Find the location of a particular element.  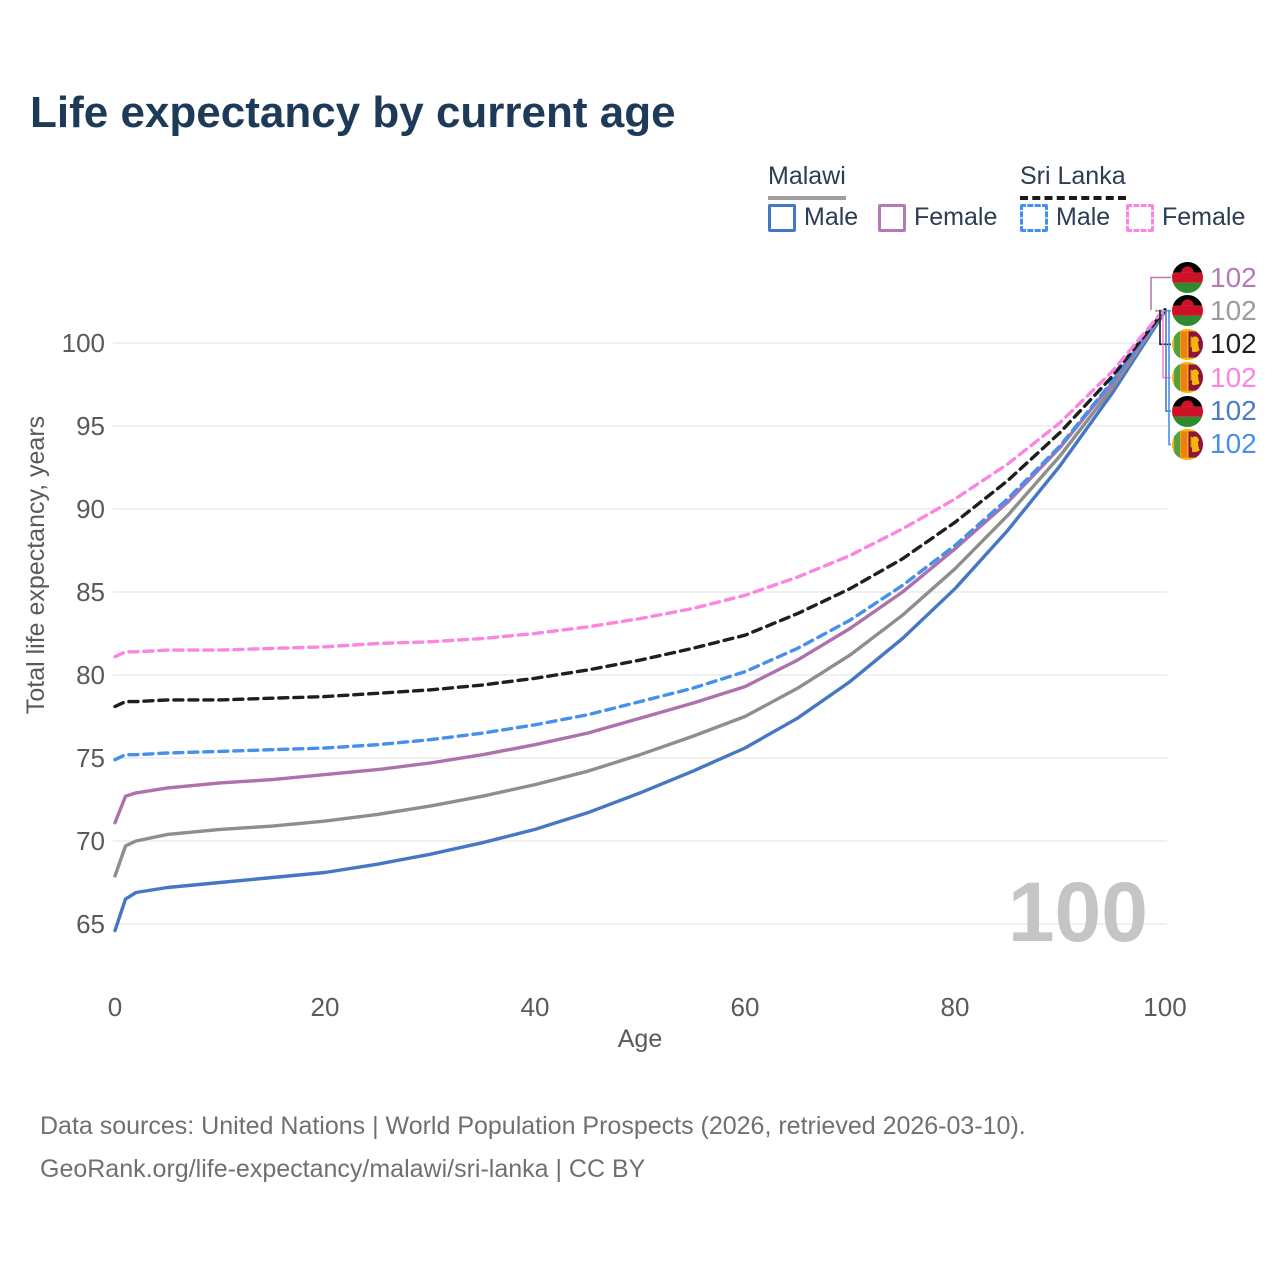

leader-line-sri-lanka-total is located at coordinates (1165, 327).